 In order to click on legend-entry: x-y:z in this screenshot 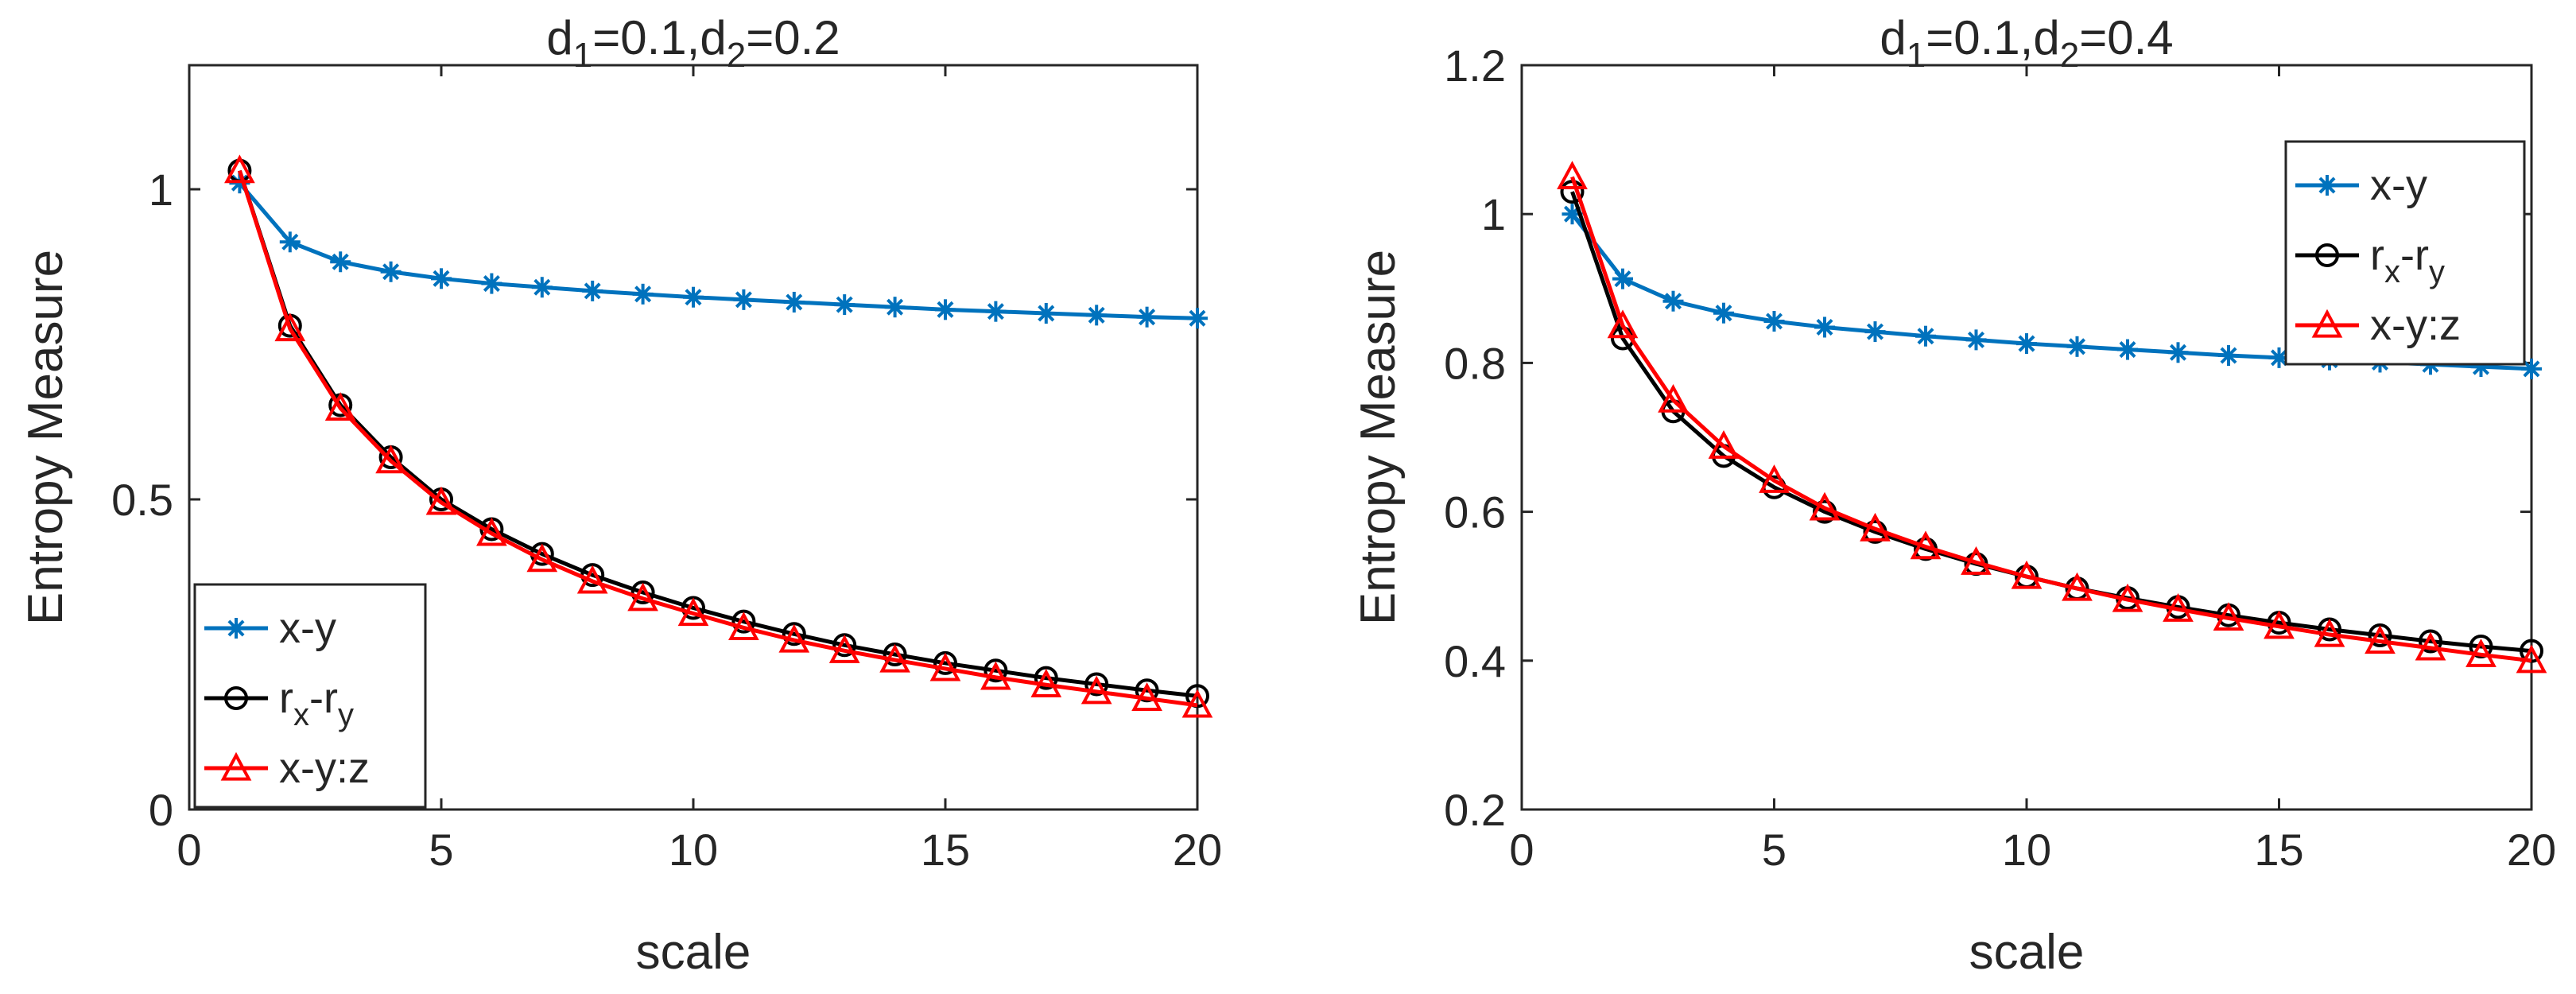, I will do `click(2378, 325)`.